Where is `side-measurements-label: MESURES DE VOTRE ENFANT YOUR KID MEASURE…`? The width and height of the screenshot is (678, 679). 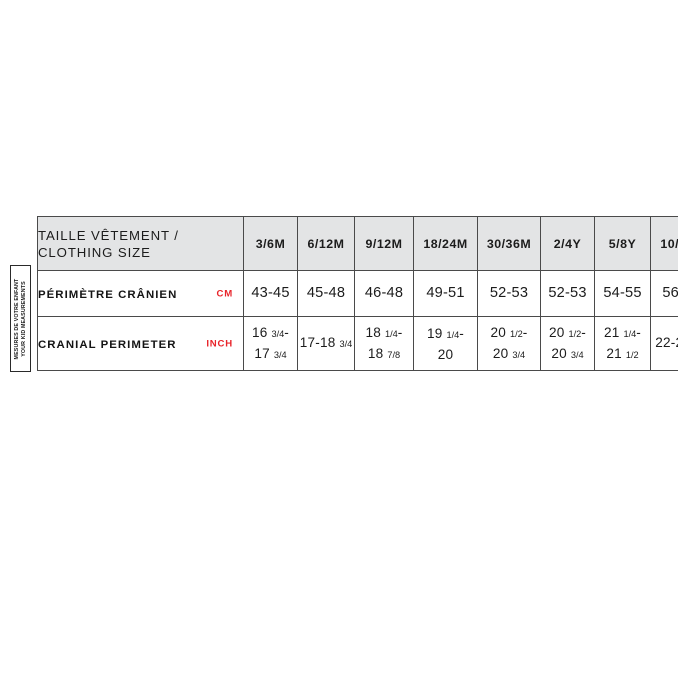 side-measurements-label: MESURES DE VOTRE ENFANT YOUR KID MEASURE… is located at coordinates (20, 318).